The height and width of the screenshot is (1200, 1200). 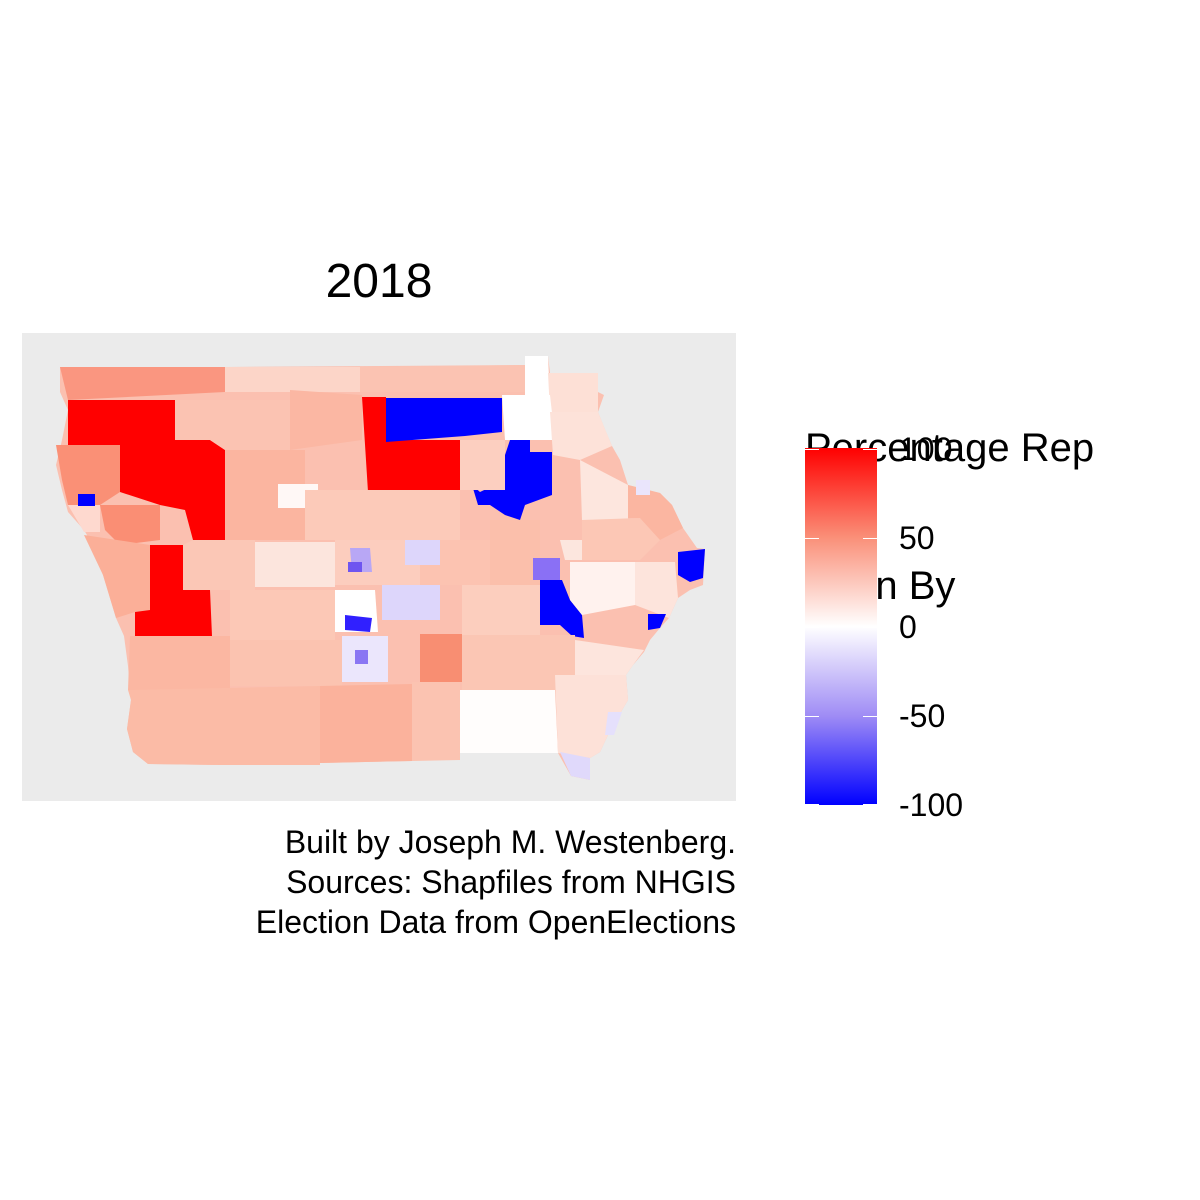 What do you see at coordinates (841, 626) in the screenshot?
I see `legend-colorbar` at bounding box center [841, 626].